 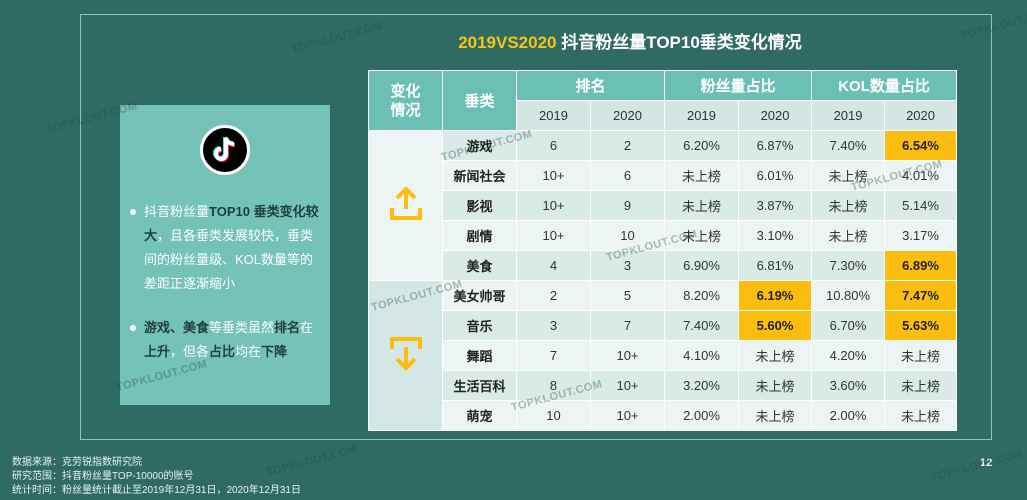 I want to click on fan-2019-cell: 2.00%, so click(x=702, y=415).